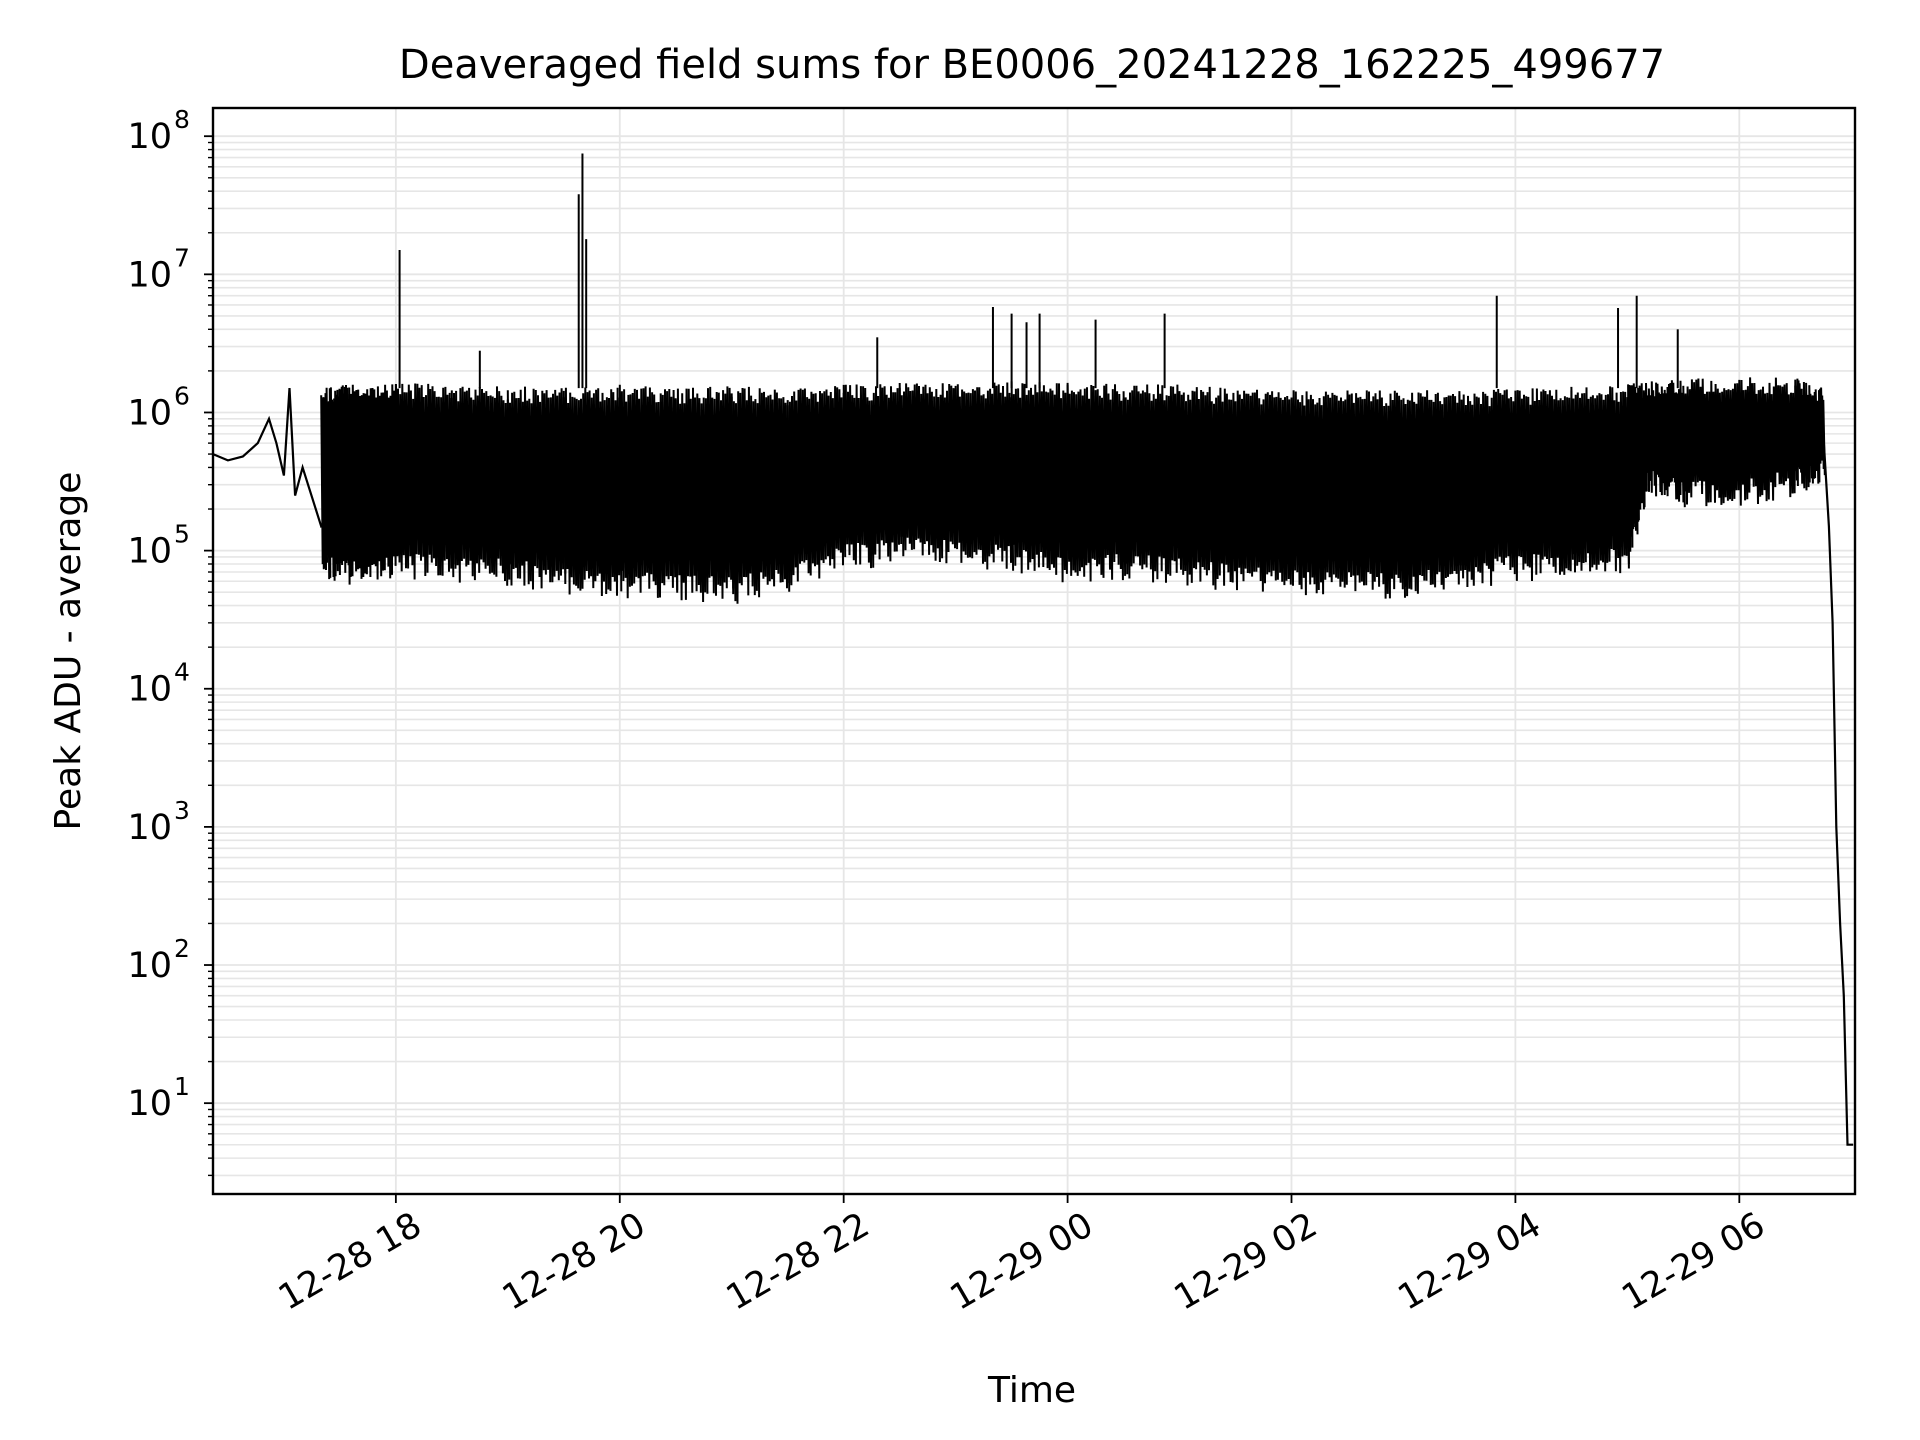 The height and width of the screenshot is (1440, 1920). What do you see at coordinates (1038, 271) in the screenshot?
I see `series-spikes` at bounding box center [1038, 271].